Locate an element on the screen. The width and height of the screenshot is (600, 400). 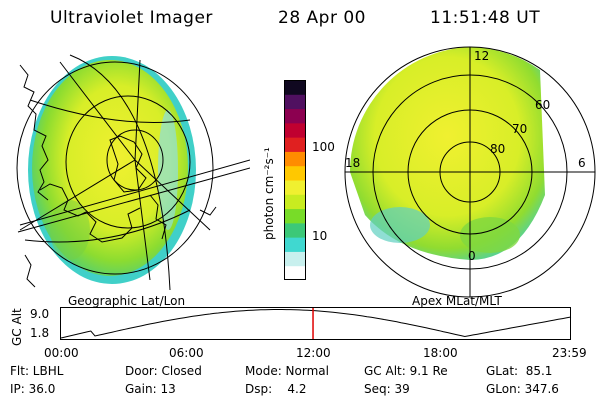
info-door: Door: Closed is located at coordinates (163, 371).